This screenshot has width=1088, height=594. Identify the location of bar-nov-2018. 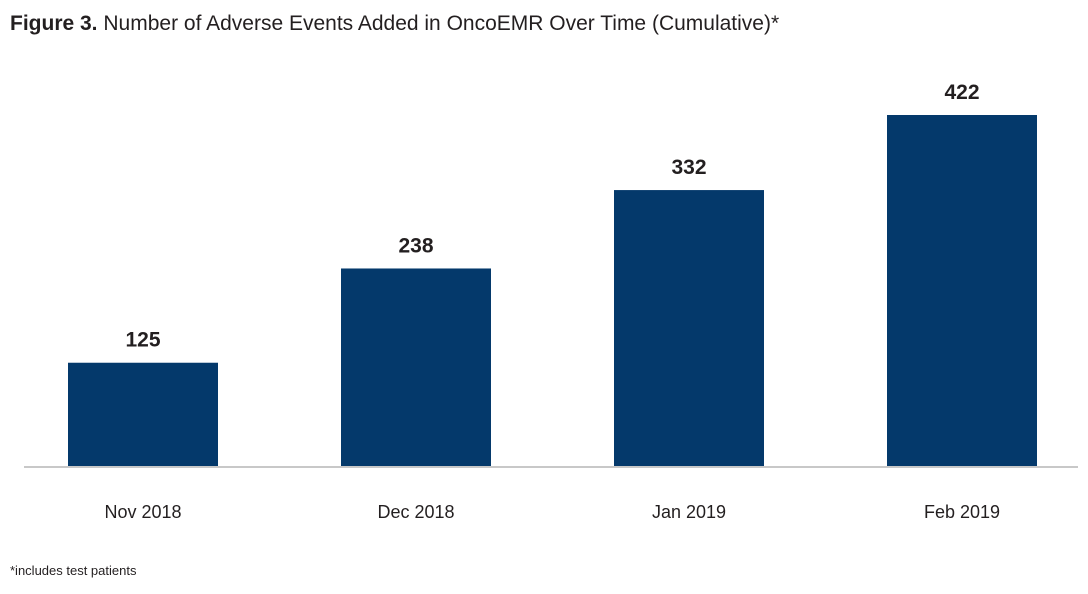
(143, 414).